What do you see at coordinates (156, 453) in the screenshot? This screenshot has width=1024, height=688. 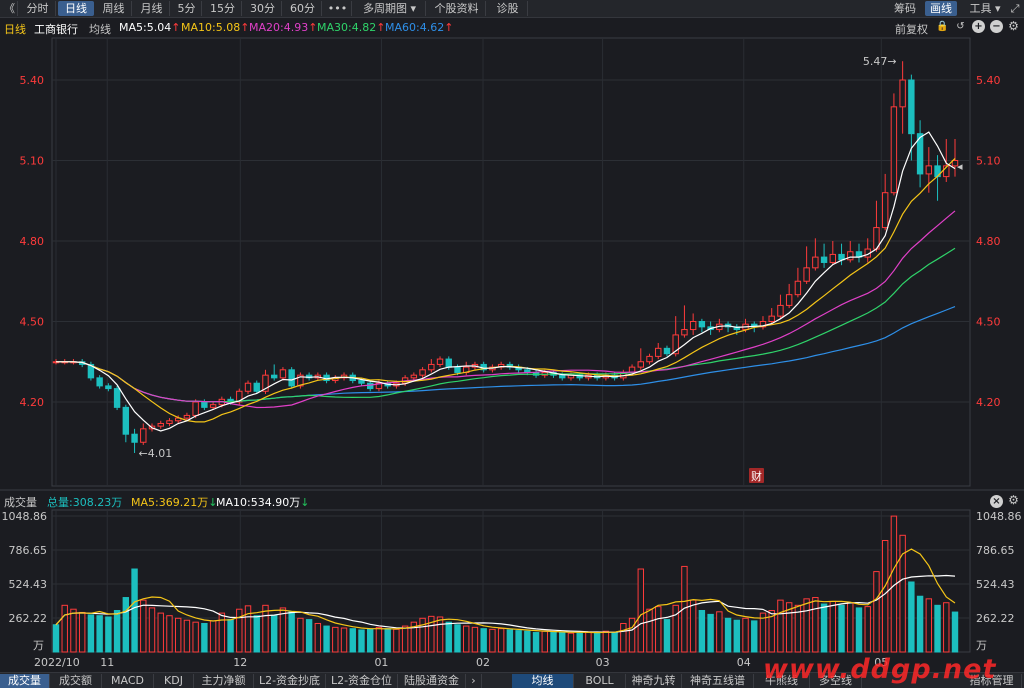 I see `low-price-annotation: ←4.01` at bounding box center [156, 453].